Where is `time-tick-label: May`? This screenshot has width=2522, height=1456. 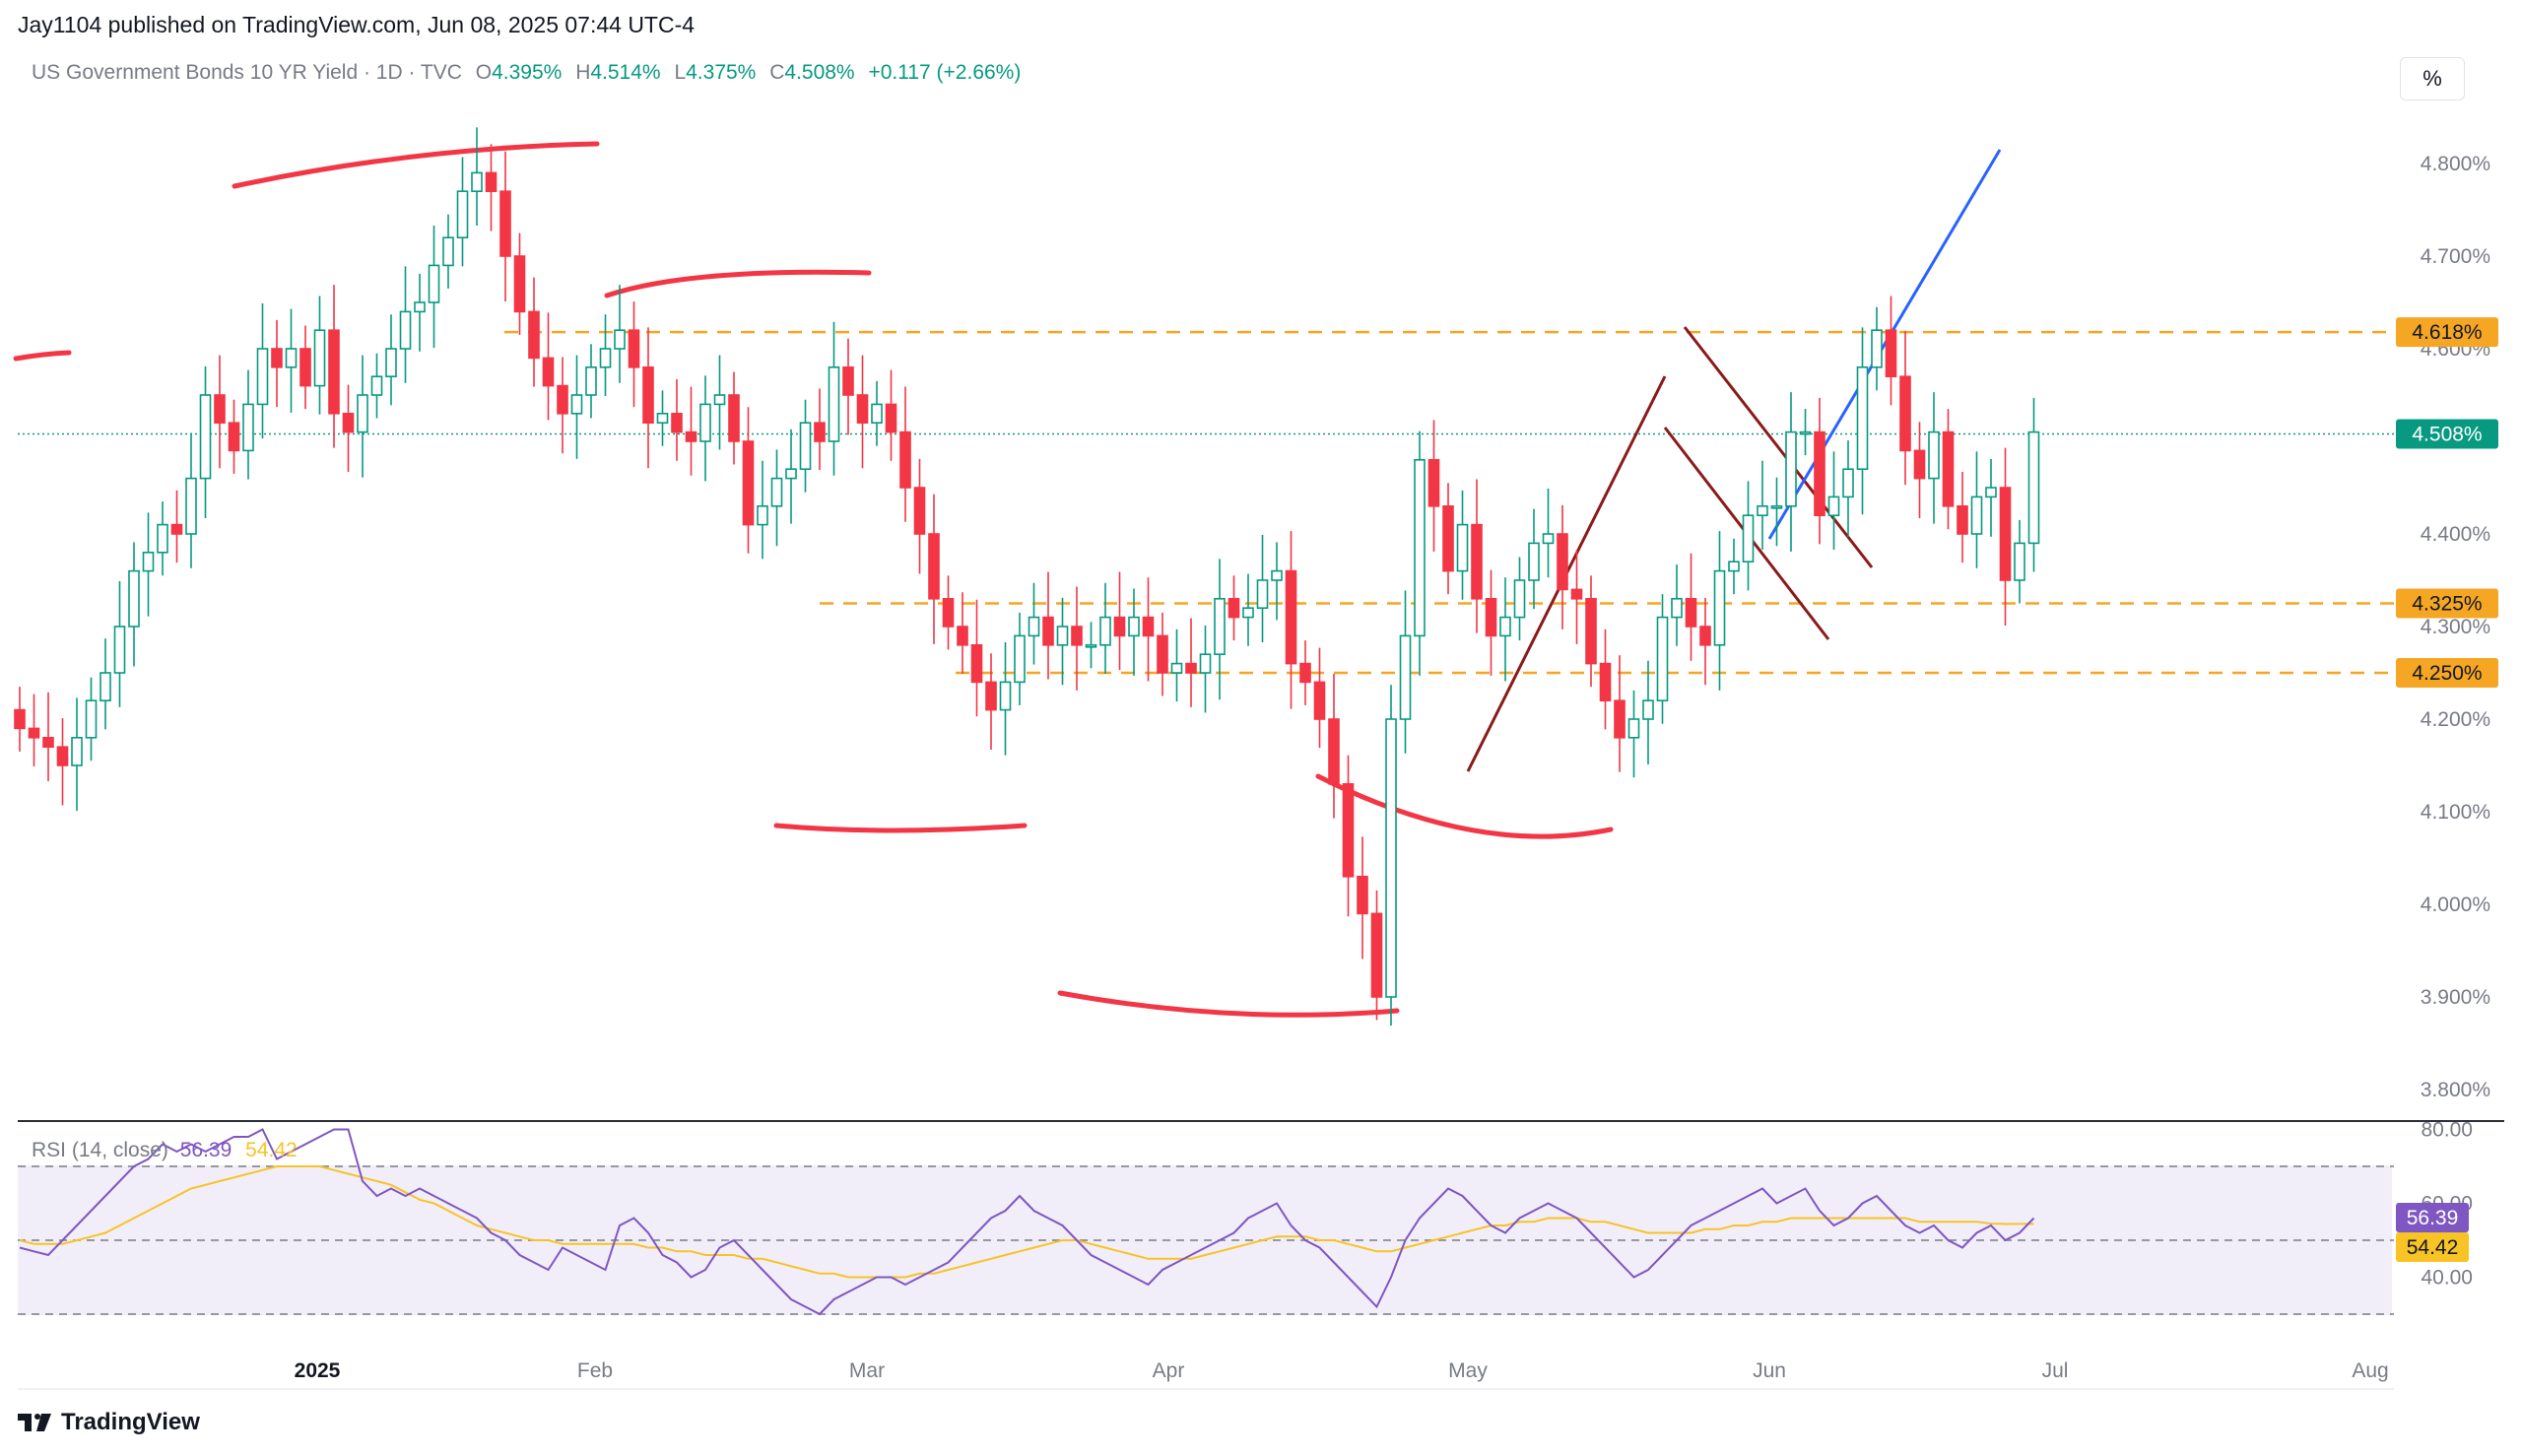
time-tick-label: May is located at coordinates (1468, 1370).